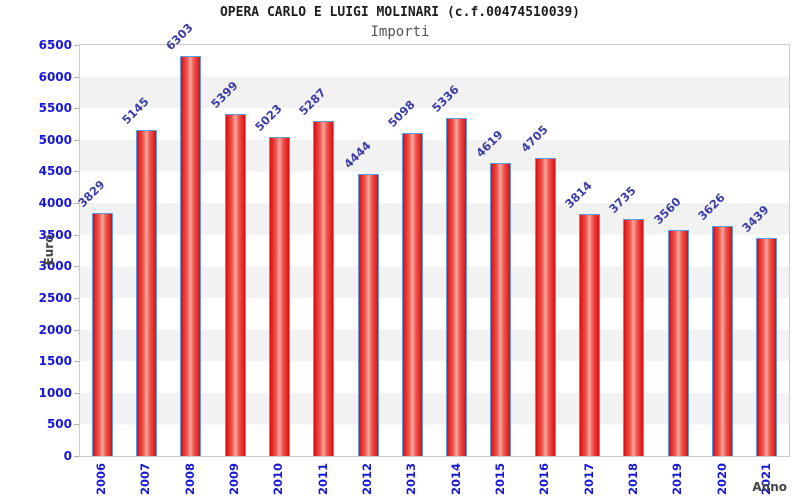 The image size is (800, 500). What do you see at coordinates (401, 113) in the screenshot?
I see `bar-value-label: 5098` at bounding box center [401, 113].